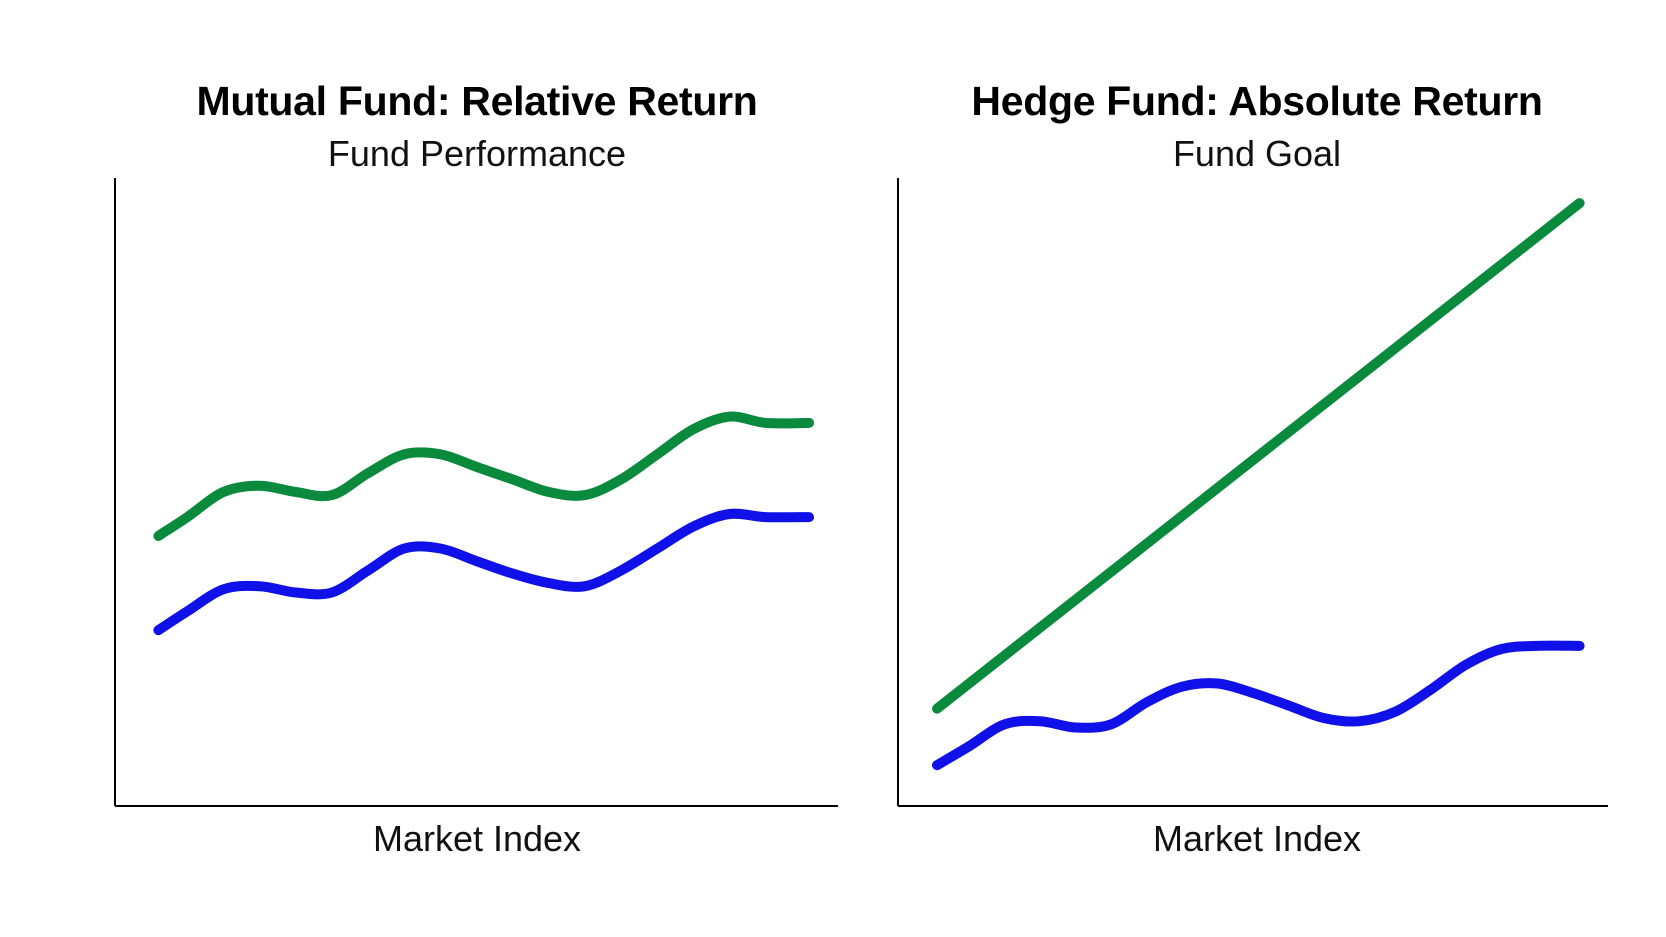 Image resolution: width=1666 pixels, height=937 pixels. I want to click on x-axis-label-hedge-fund: Market Index, so click(1257, 838).